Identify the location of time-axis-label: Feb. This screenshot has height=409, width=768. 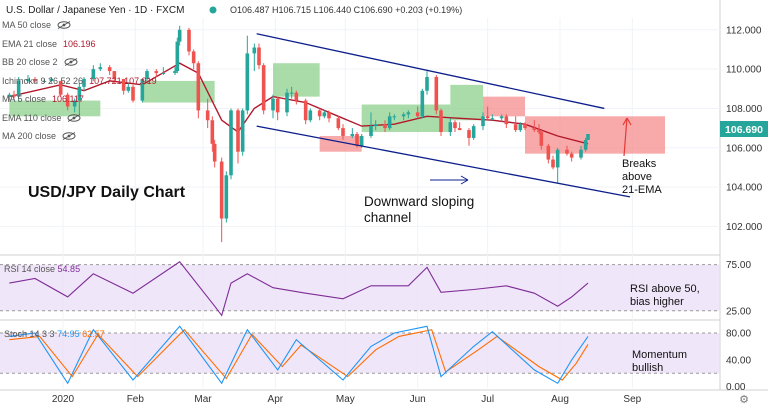
(136, 399).